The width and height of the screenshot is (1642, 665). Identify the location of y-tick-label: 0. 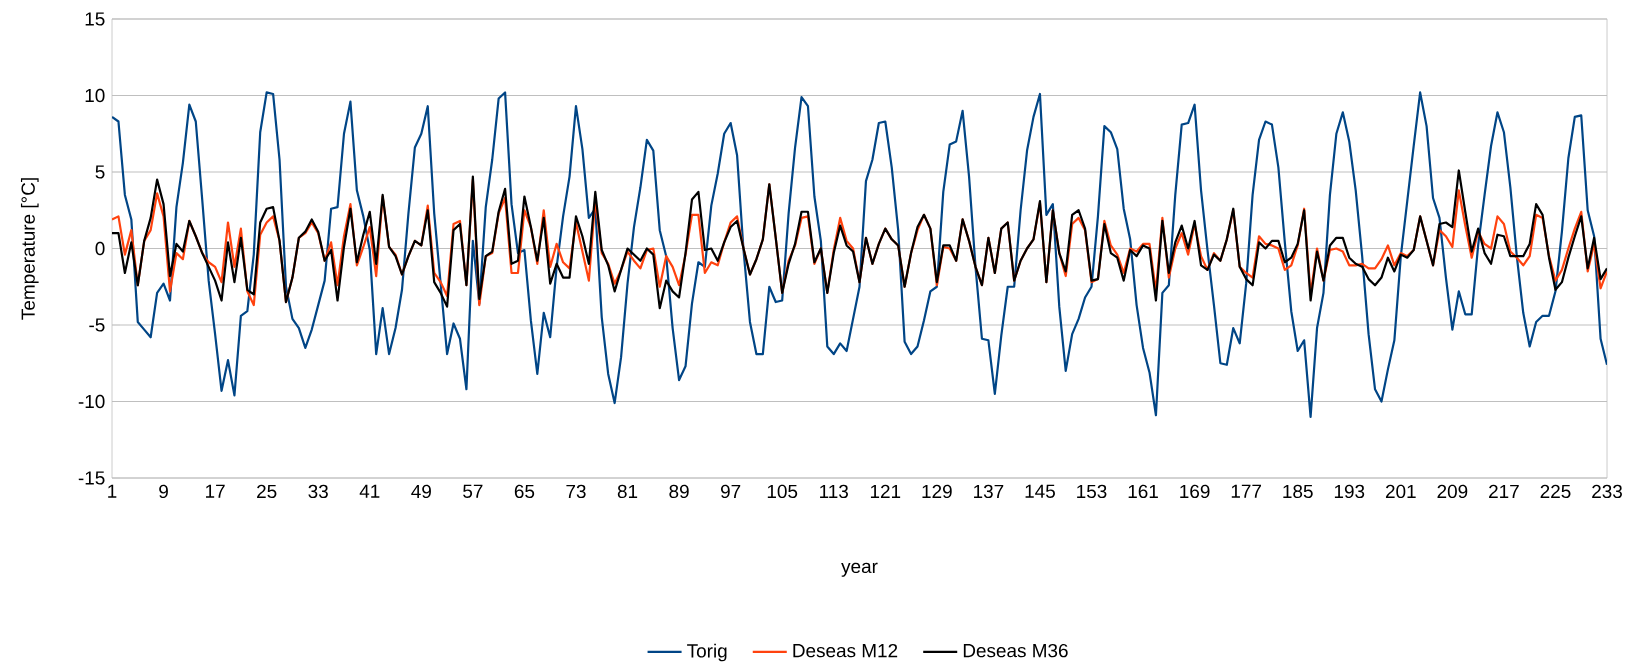
(100, 248).